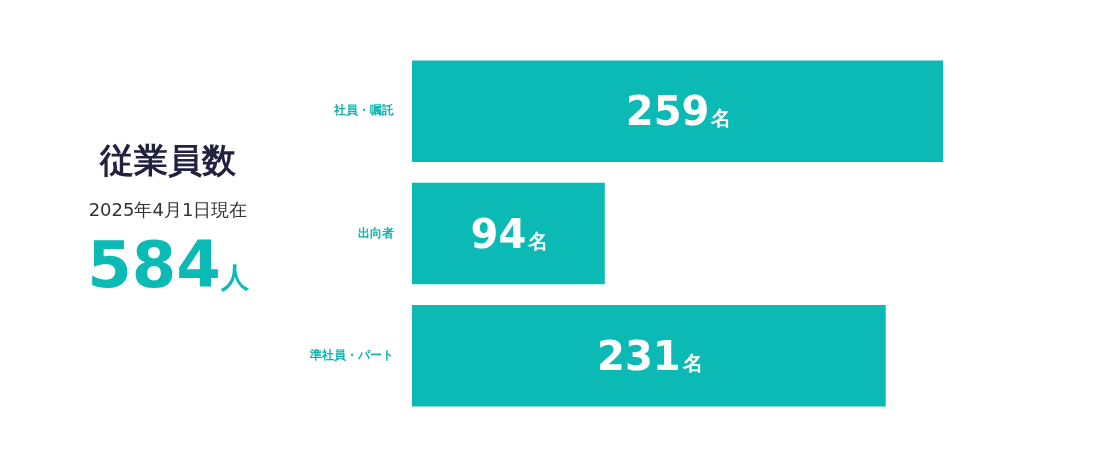  Describe the element at coordinates (376, 232) in the screenshot. I see `y-tick-label: 出向者` at that location.